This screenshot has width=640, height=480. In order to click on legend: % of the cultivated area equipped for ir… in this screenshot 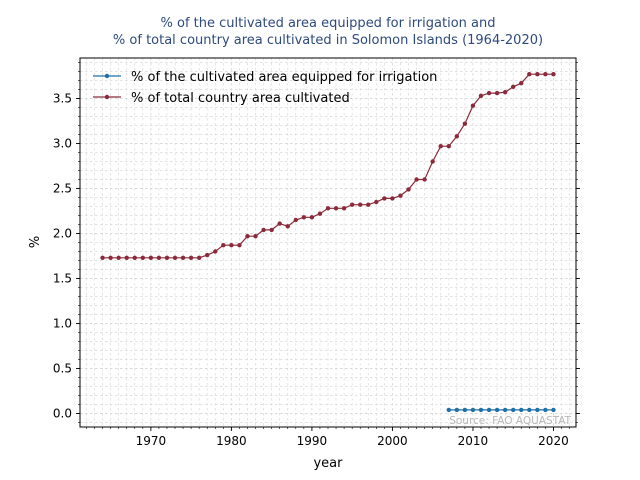, I will do `click(265, 88)`.